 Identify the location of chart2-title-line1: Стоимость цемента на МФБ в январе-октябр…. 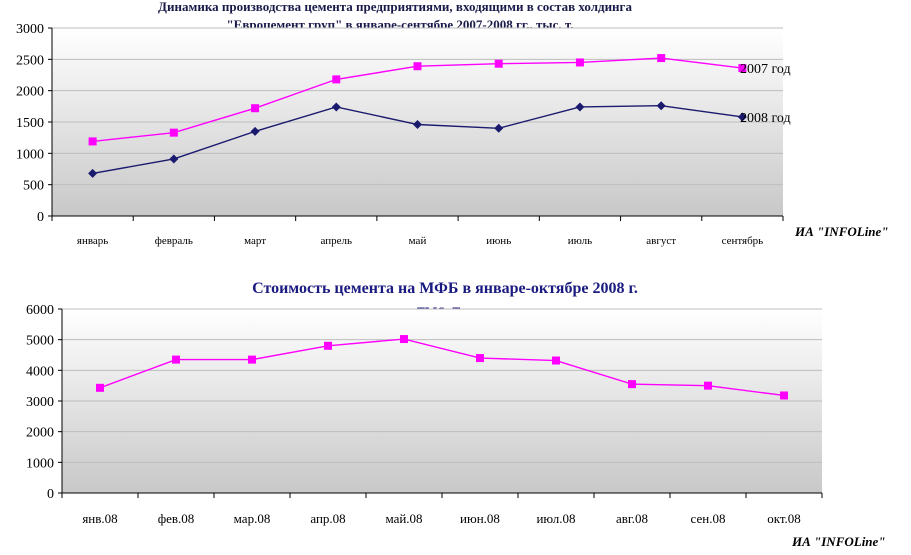
(445, 288).